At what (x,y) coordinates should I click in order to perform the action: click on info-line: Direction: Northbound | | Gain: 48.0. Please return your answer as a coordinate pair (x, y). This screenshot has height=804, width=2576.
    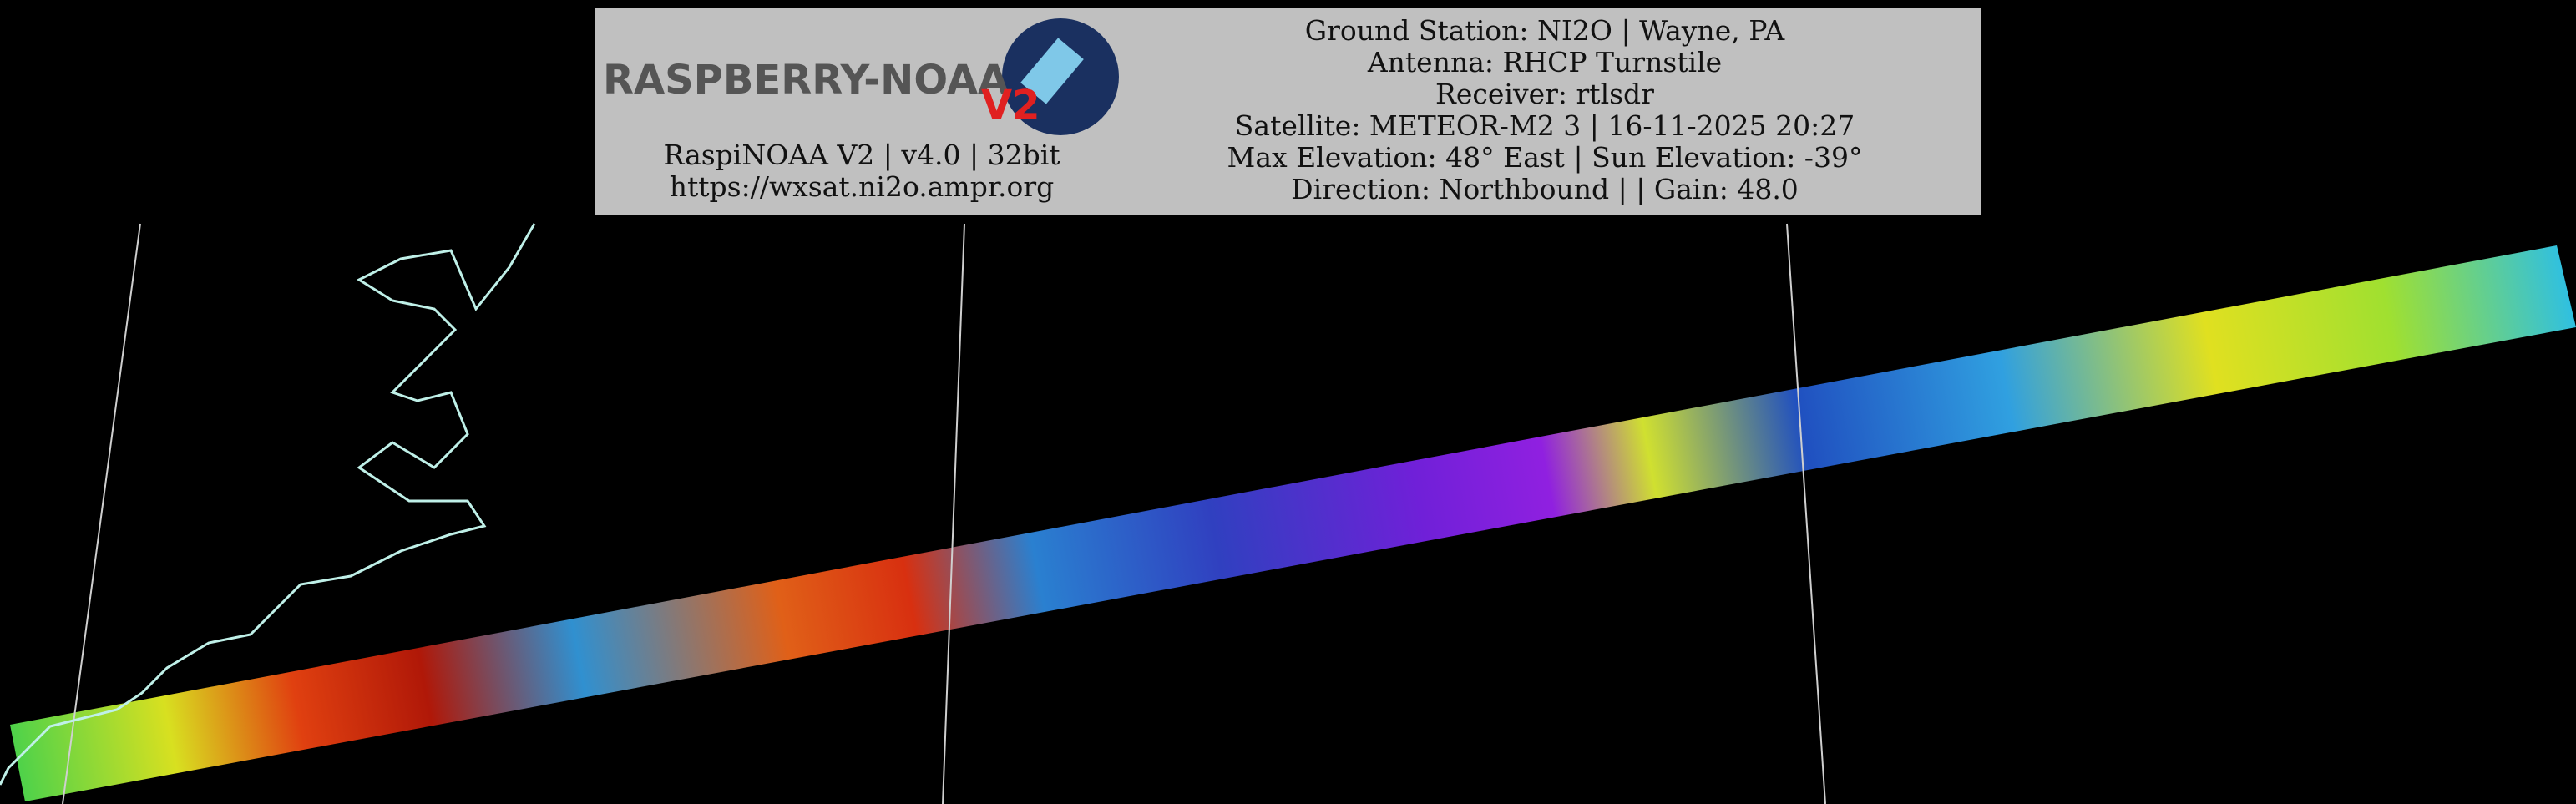
    Looking at the image, I should click on (1545, 189).